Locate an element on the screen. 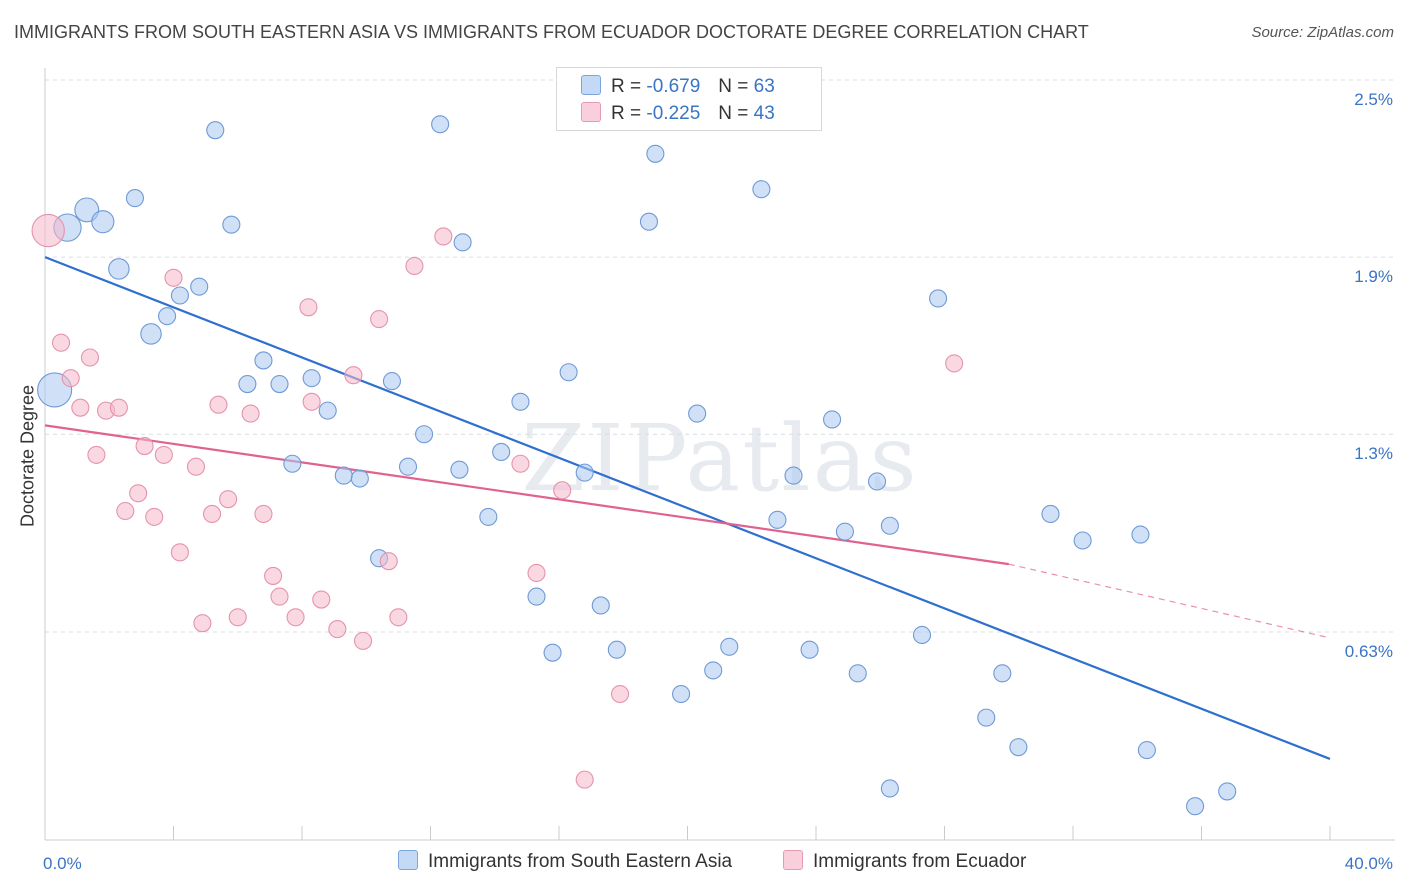 This screenshot has height=892, width=1406. watermark: ZIPatlas is located at coordinates (719, 458).